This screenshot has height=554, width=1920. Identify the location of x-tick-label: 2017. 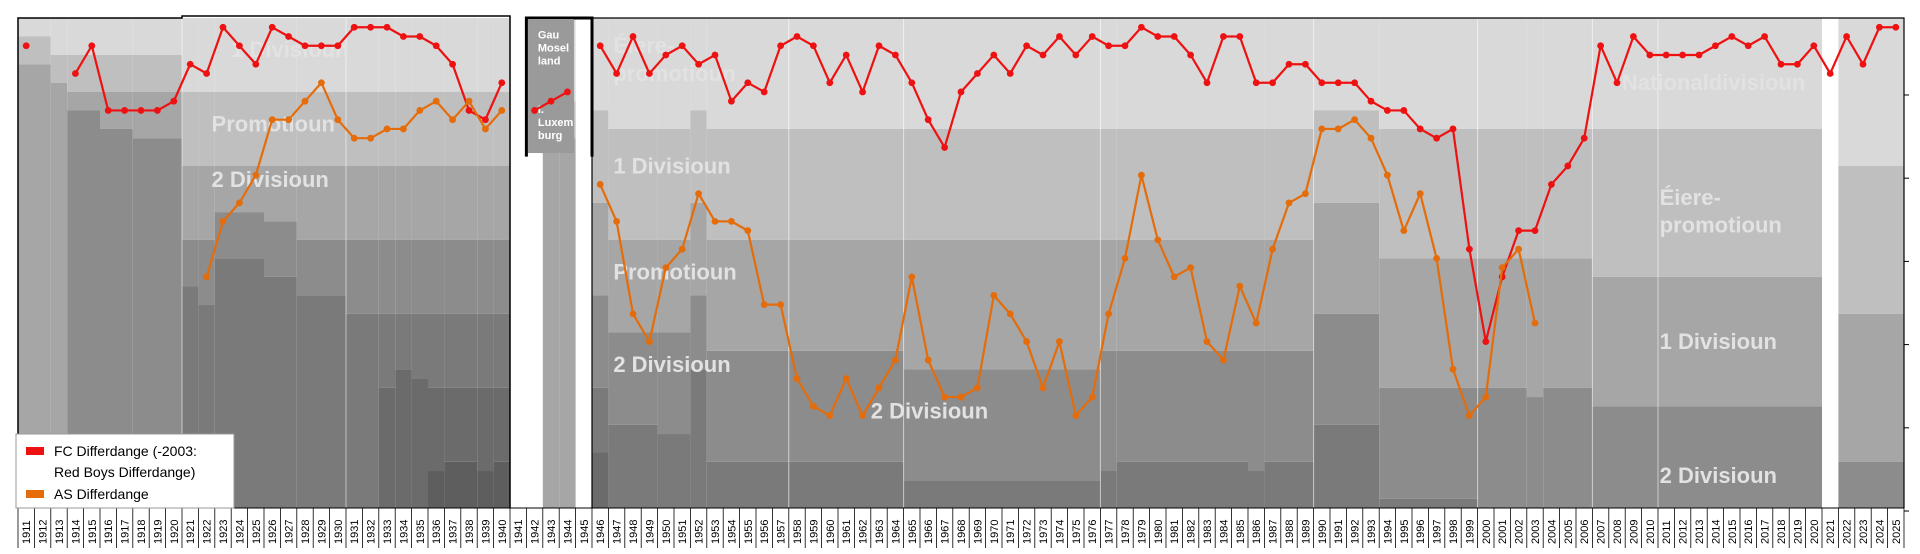
(1766, 532).